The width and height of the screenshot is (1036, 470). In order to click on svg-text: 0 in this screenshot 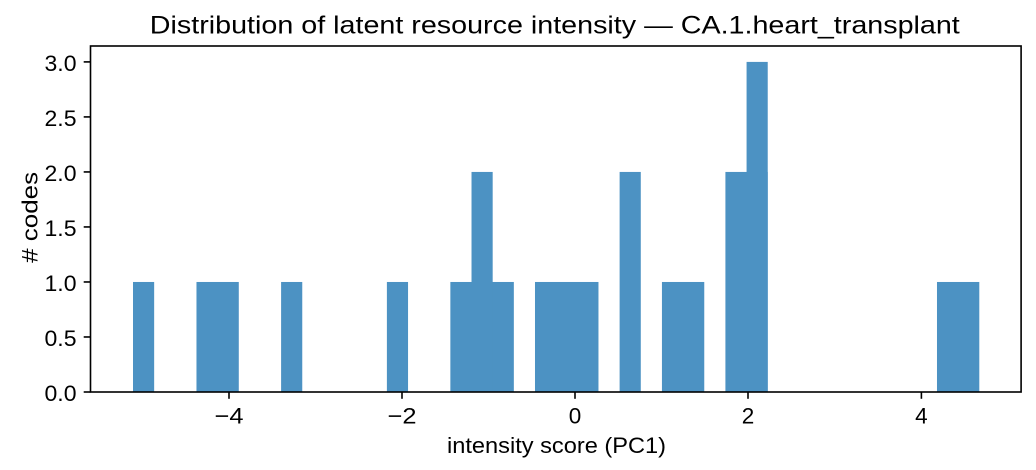, I will do `click(575, 416)`.